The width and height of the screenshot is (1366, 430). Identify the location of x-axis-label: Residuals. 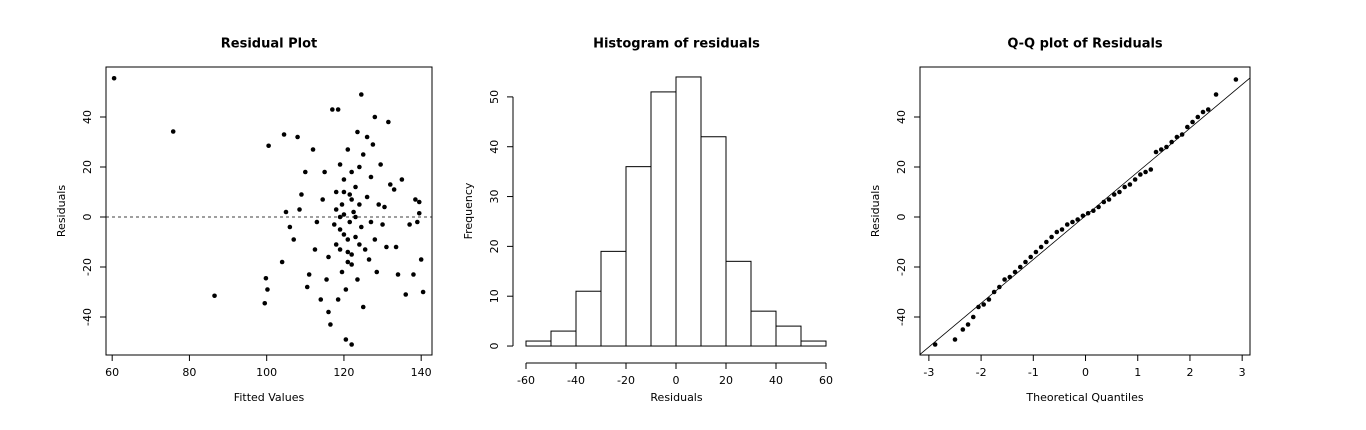
(676, 397).